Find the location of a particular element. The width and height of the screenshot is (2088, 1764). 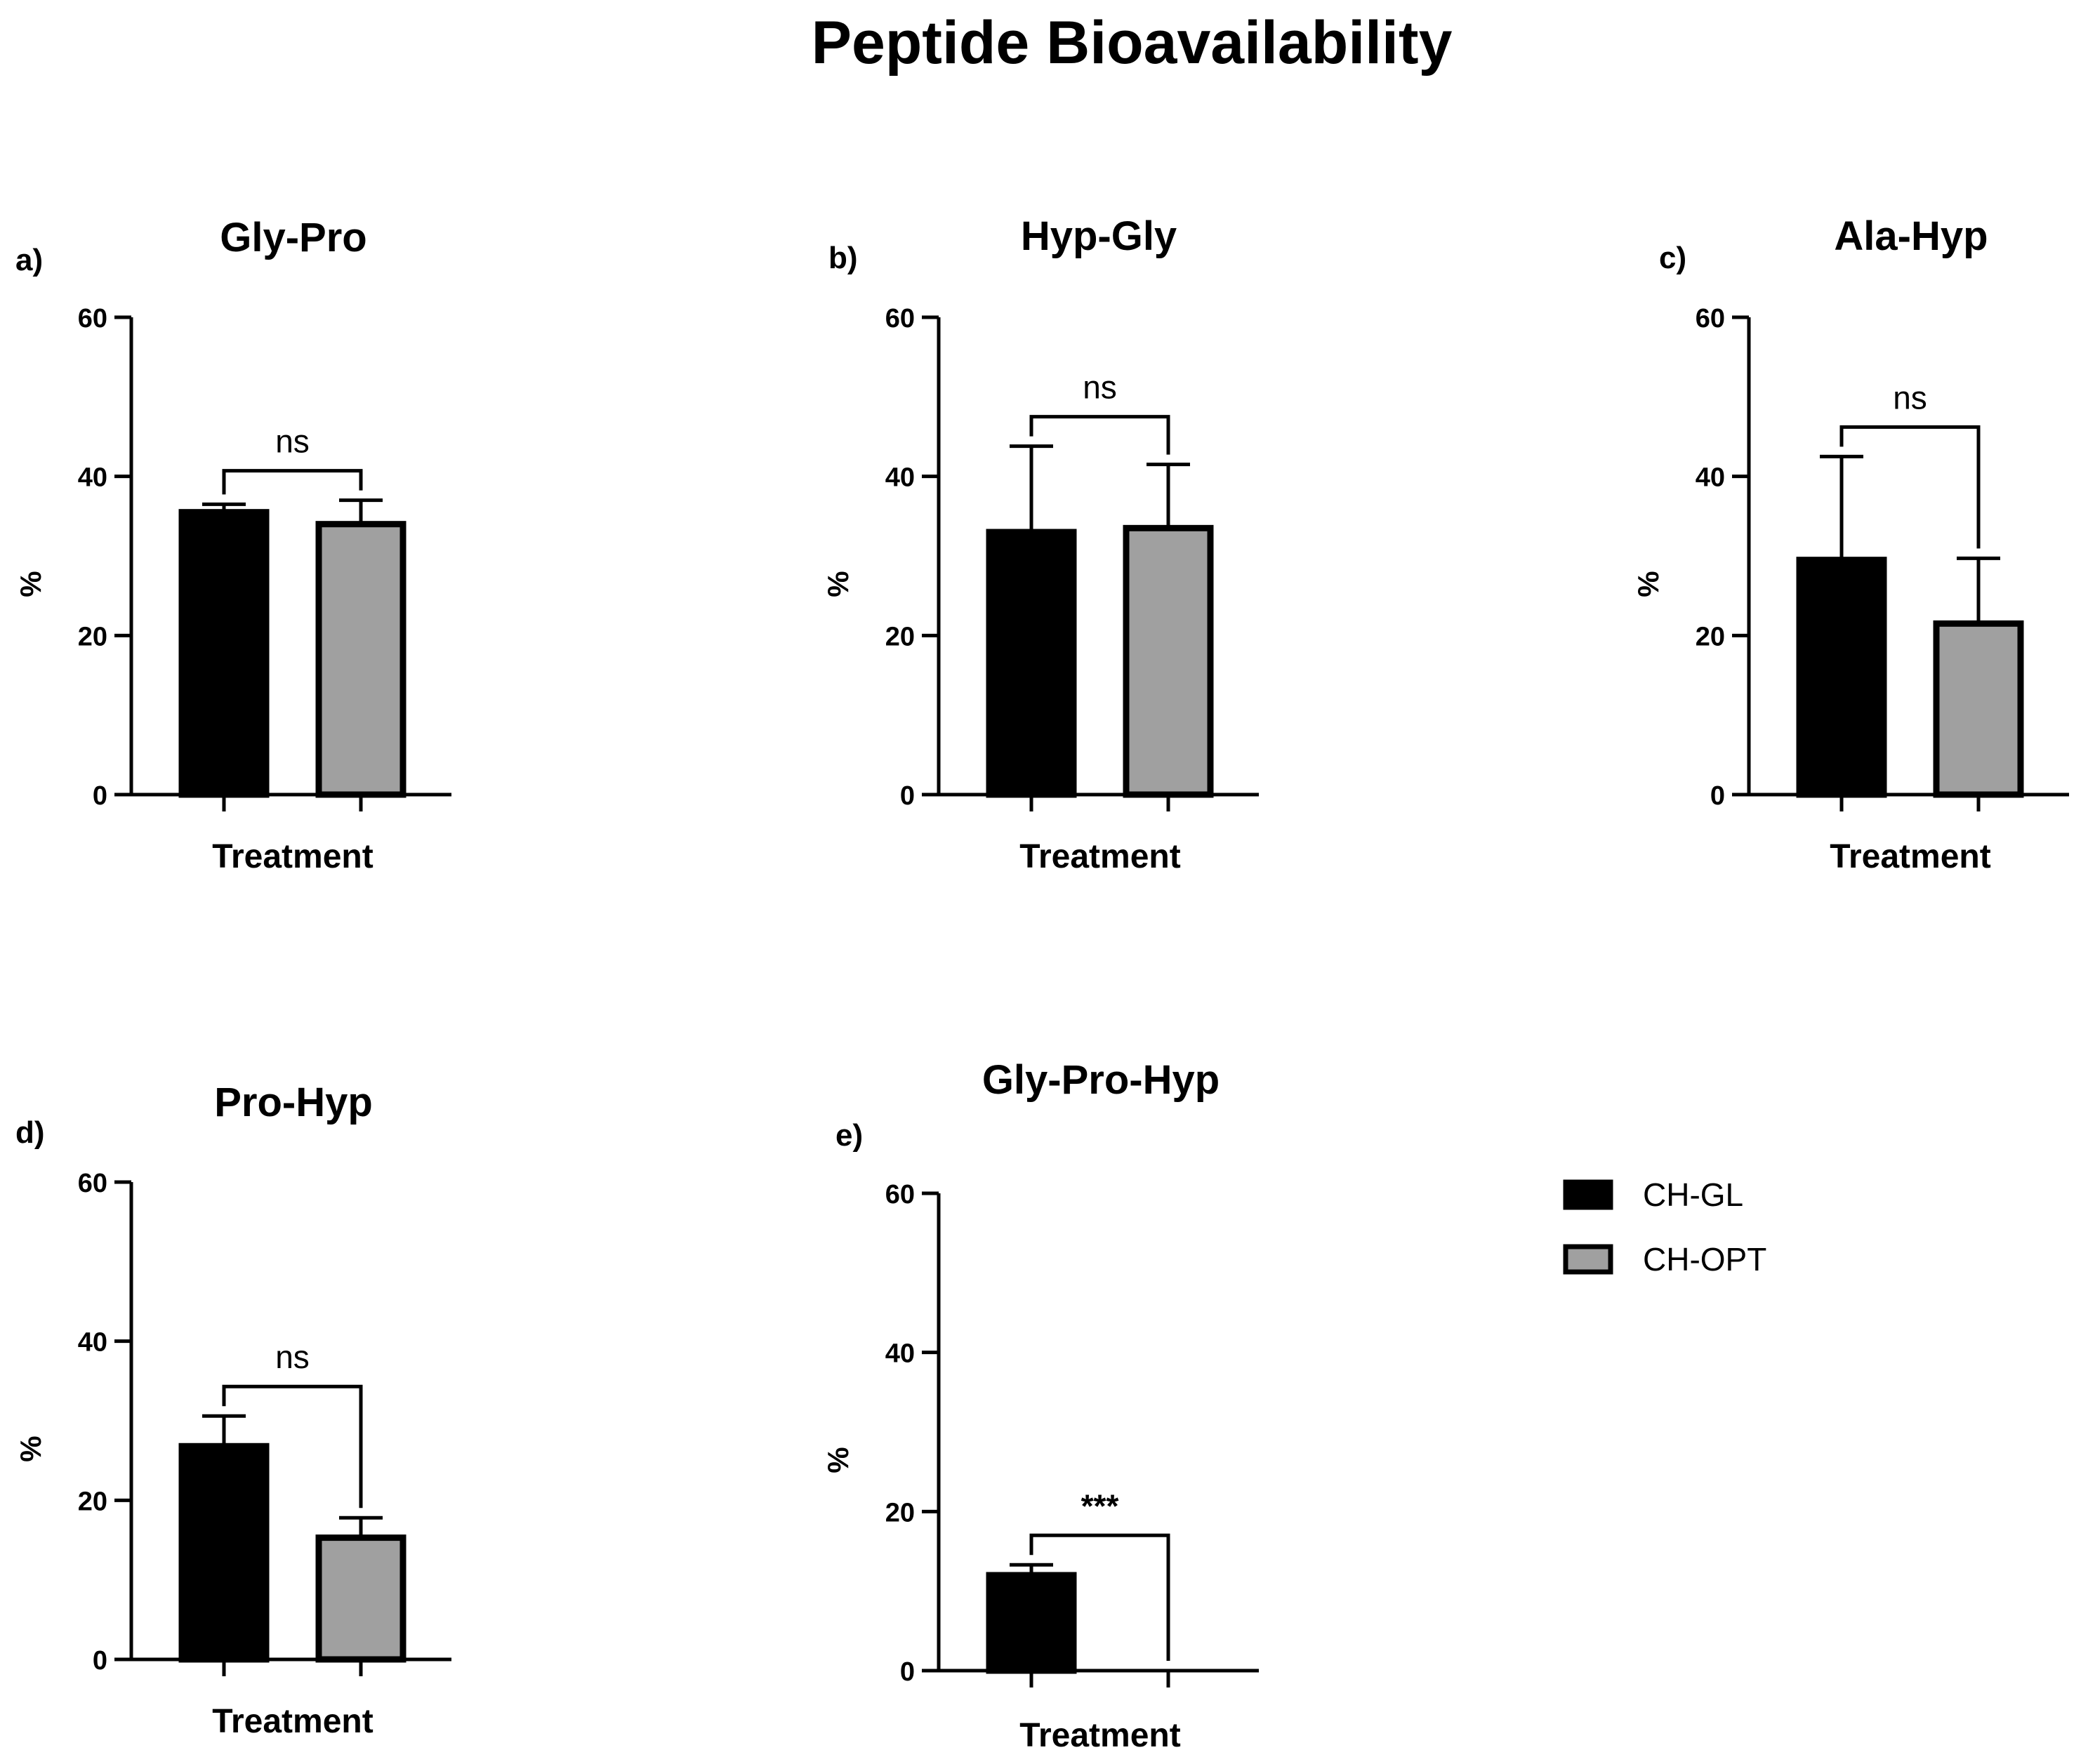

chart-title: Ala-Hyp is located at coordinates (1911, 236).